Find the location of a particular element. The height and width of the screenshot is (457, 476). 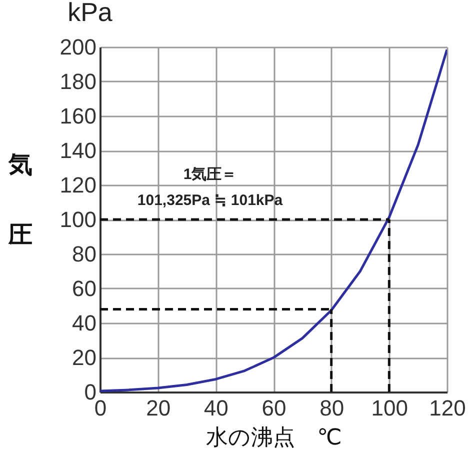

x-tick-label: 100 is located at coordinates (389, 408).